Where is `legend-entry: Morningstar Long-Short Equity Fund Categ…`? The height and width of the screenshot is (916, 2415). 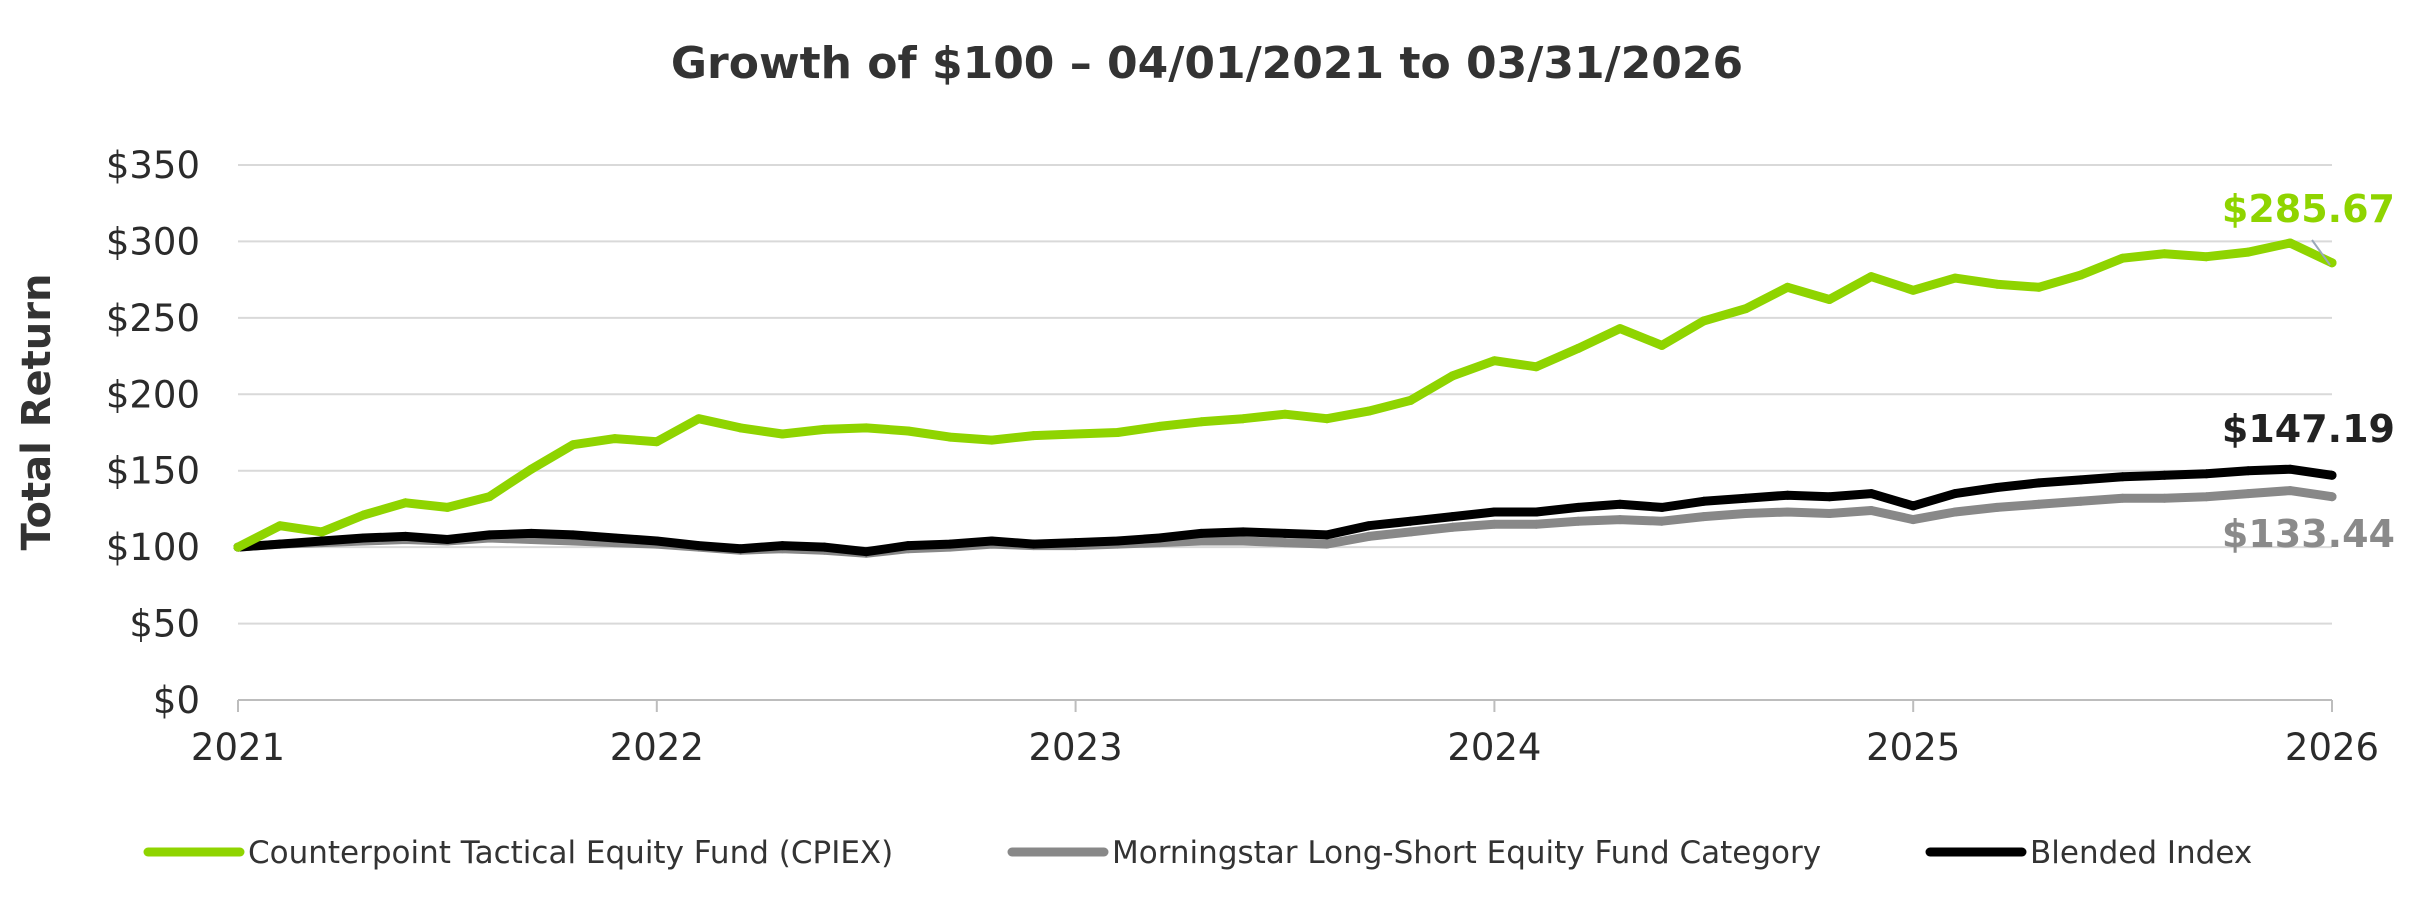 legend-entry: Morningstar Long-Short Equity Fund Categ… is located at coordinates (1466, 853).